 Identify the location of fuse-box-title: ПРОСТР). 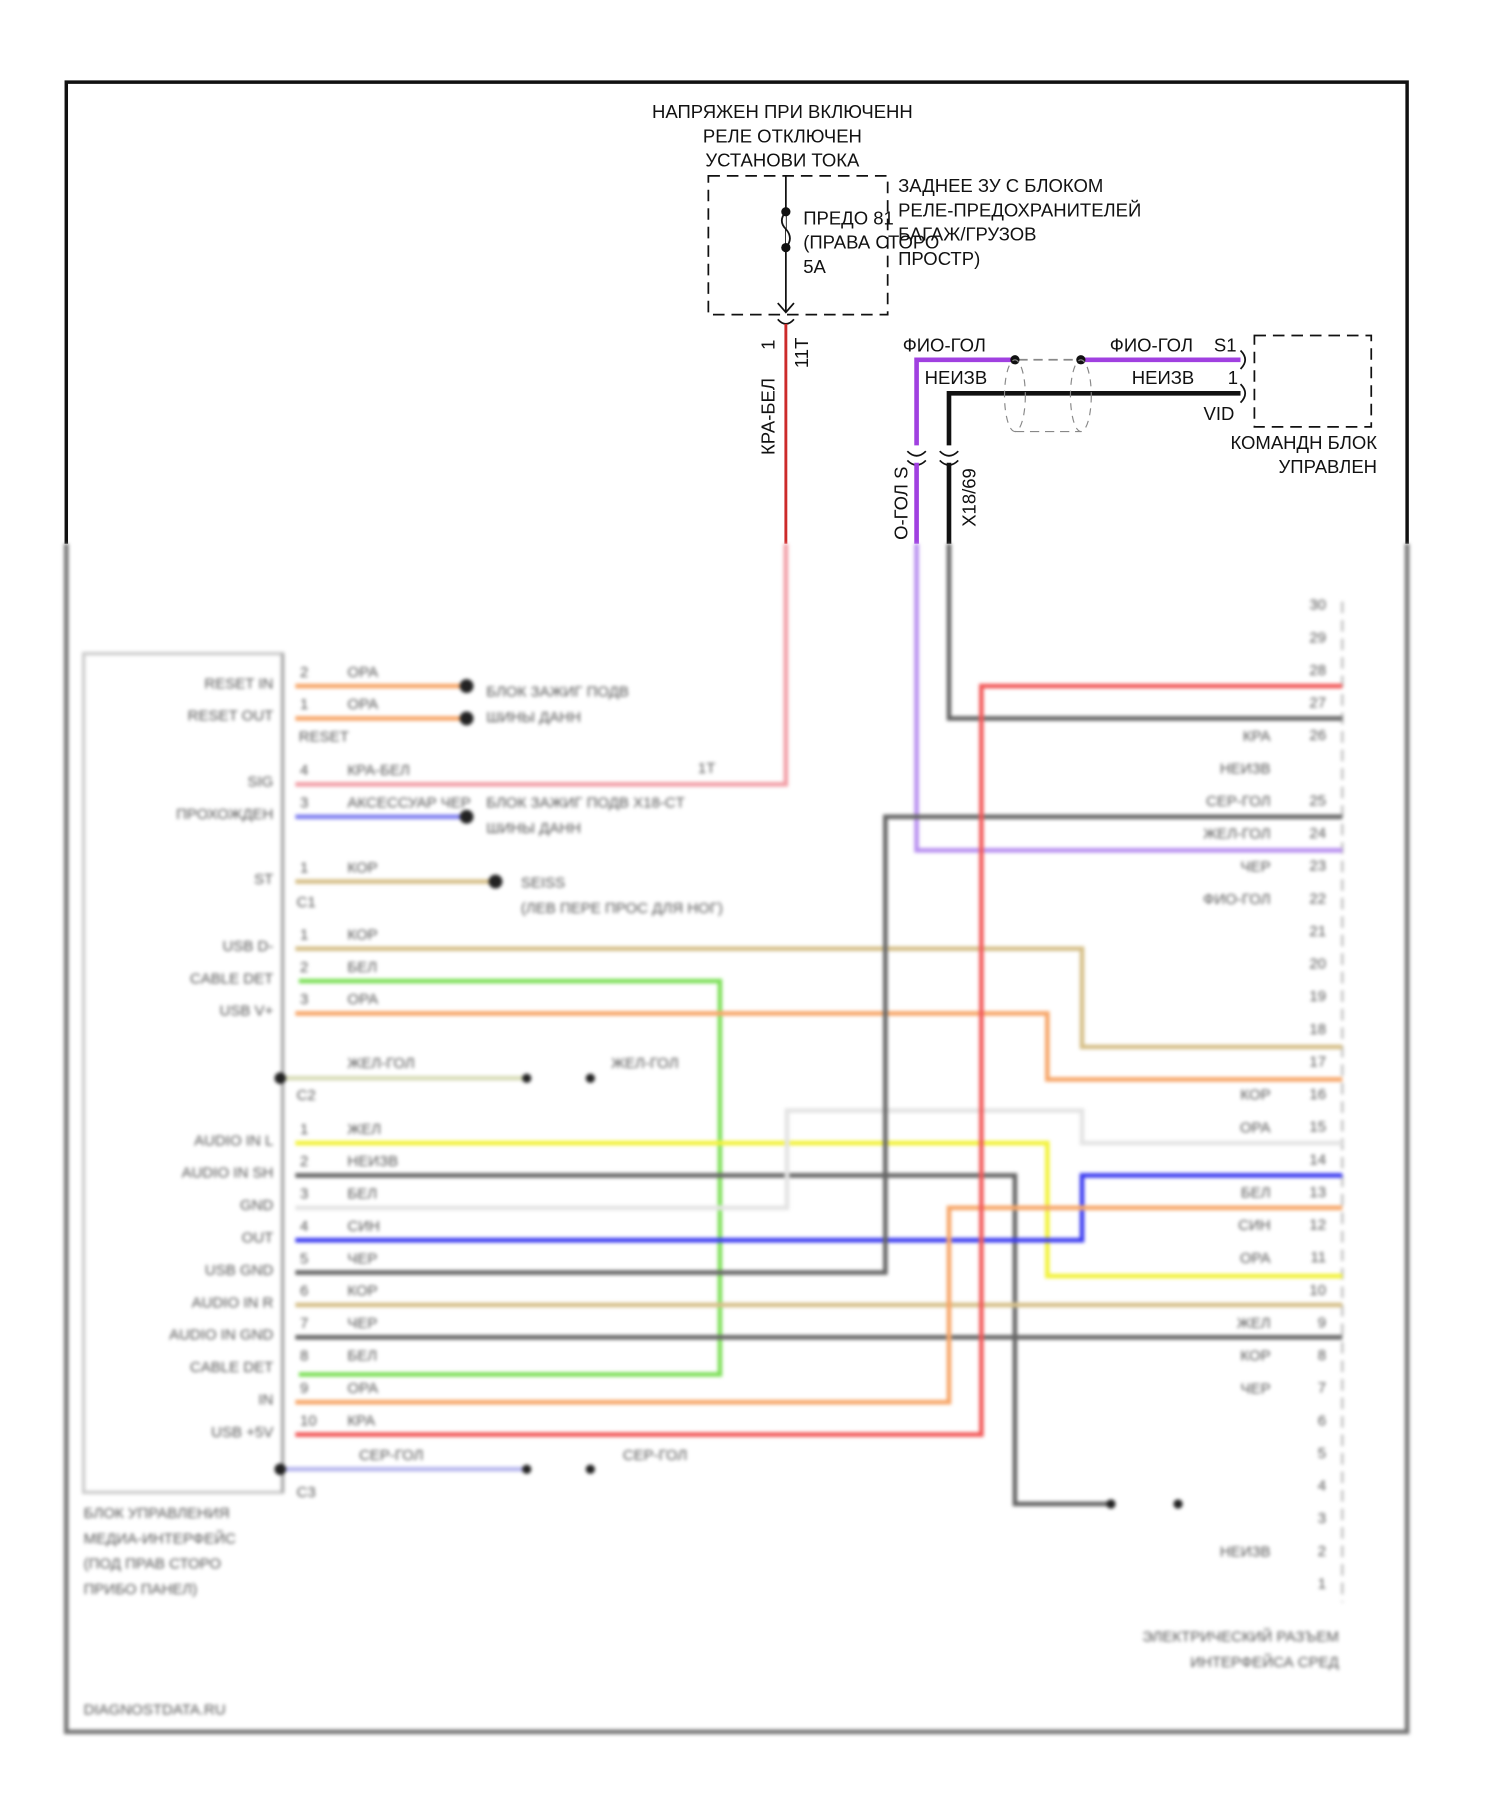
(939, 258).